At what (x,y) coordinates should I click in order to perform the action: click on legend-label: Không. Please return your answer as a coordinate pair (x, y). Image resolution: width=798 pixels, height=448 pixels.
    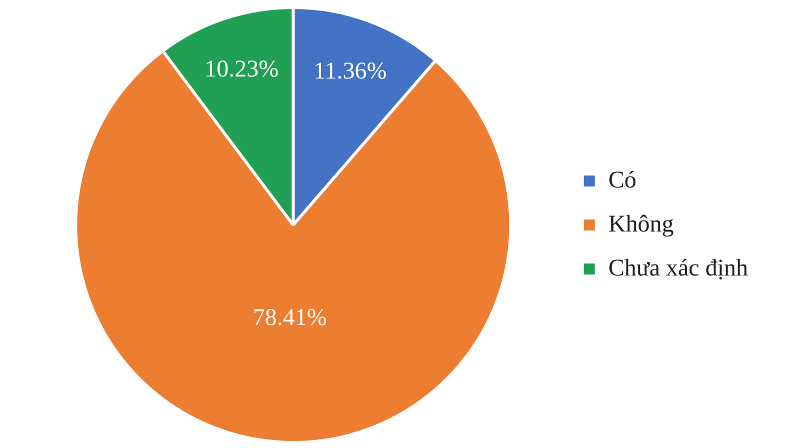
    Looking at the image, I should click on (641, 224).